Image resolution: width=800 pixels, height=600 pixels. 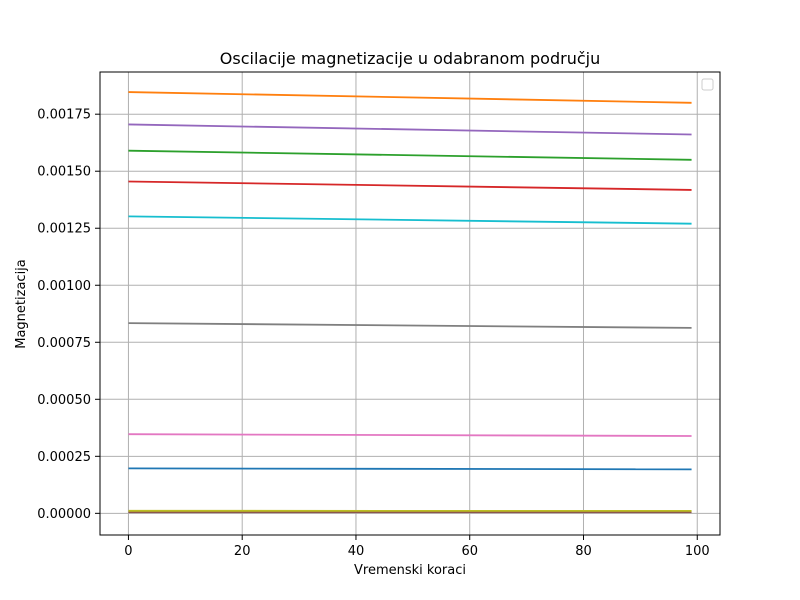 What do you see at coordinates (707, 84) in the screenshot?
I see `legend` at bounding box center [707, 84].